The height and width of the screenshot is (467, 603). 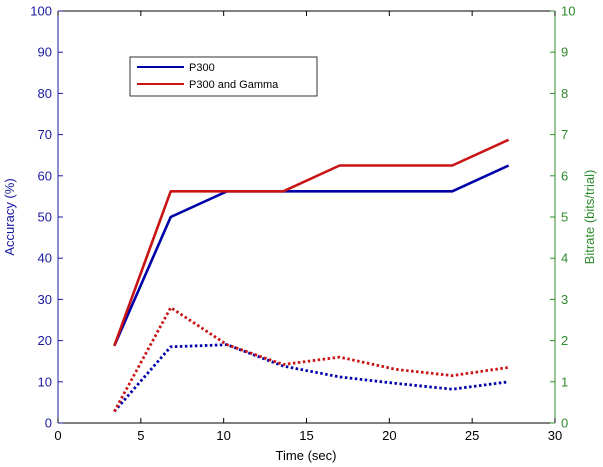 What do you see at coordinates (306, 455) in the screenshot?
I see `x-axis-title: Time (sec)` at bounding box center [306, 455].